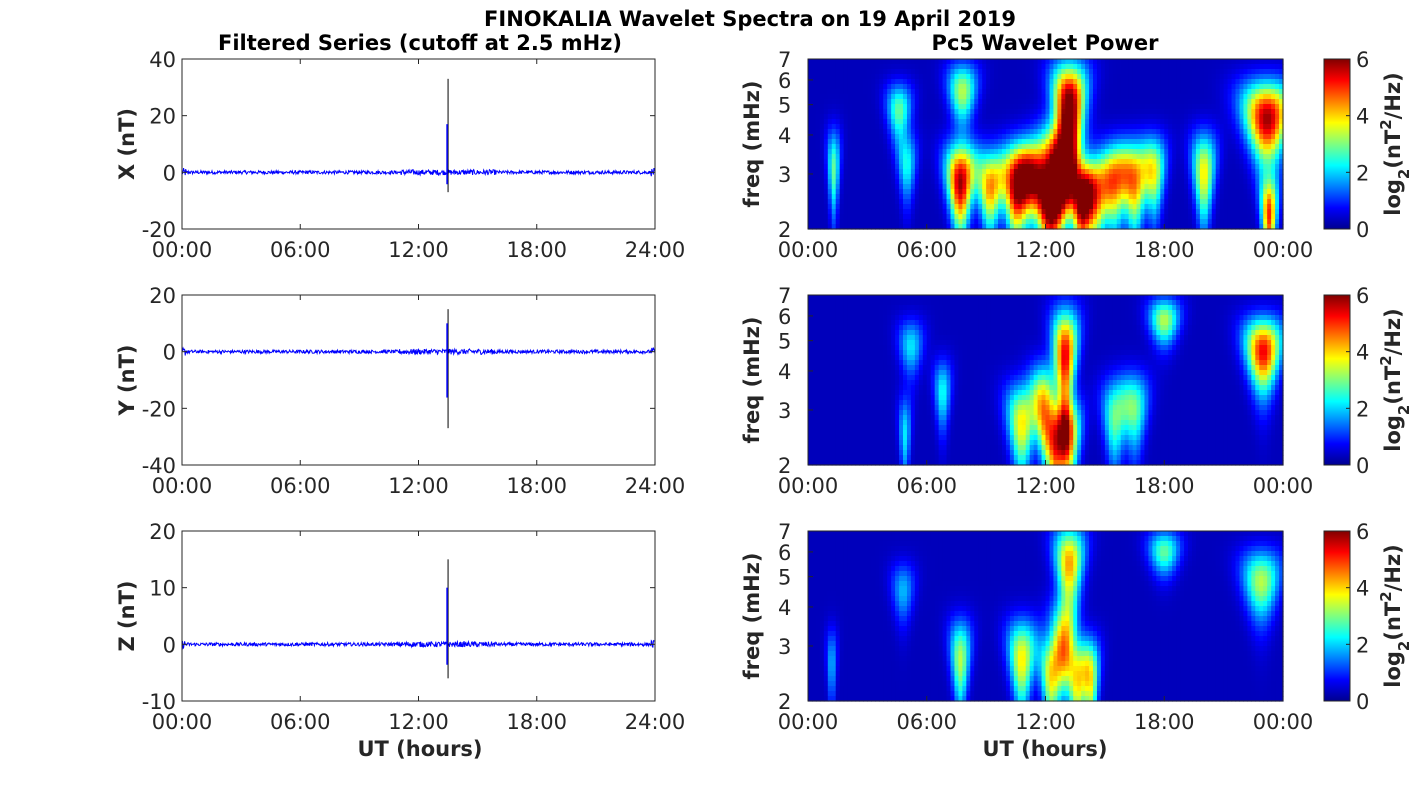 Image resolution: width=1418 pixels, height=788 pixels. Describe the element at coordinates (655, 250) in the screenshot. I see `x-tick-label: 24:00` at that location.